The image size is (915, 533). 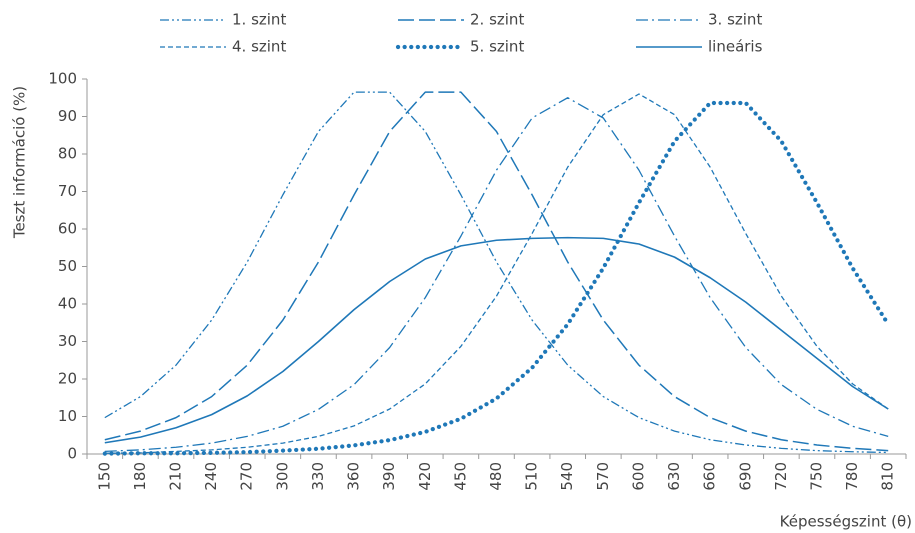 I want to click on y-tick-label: 70, so click(x=67, y=191).